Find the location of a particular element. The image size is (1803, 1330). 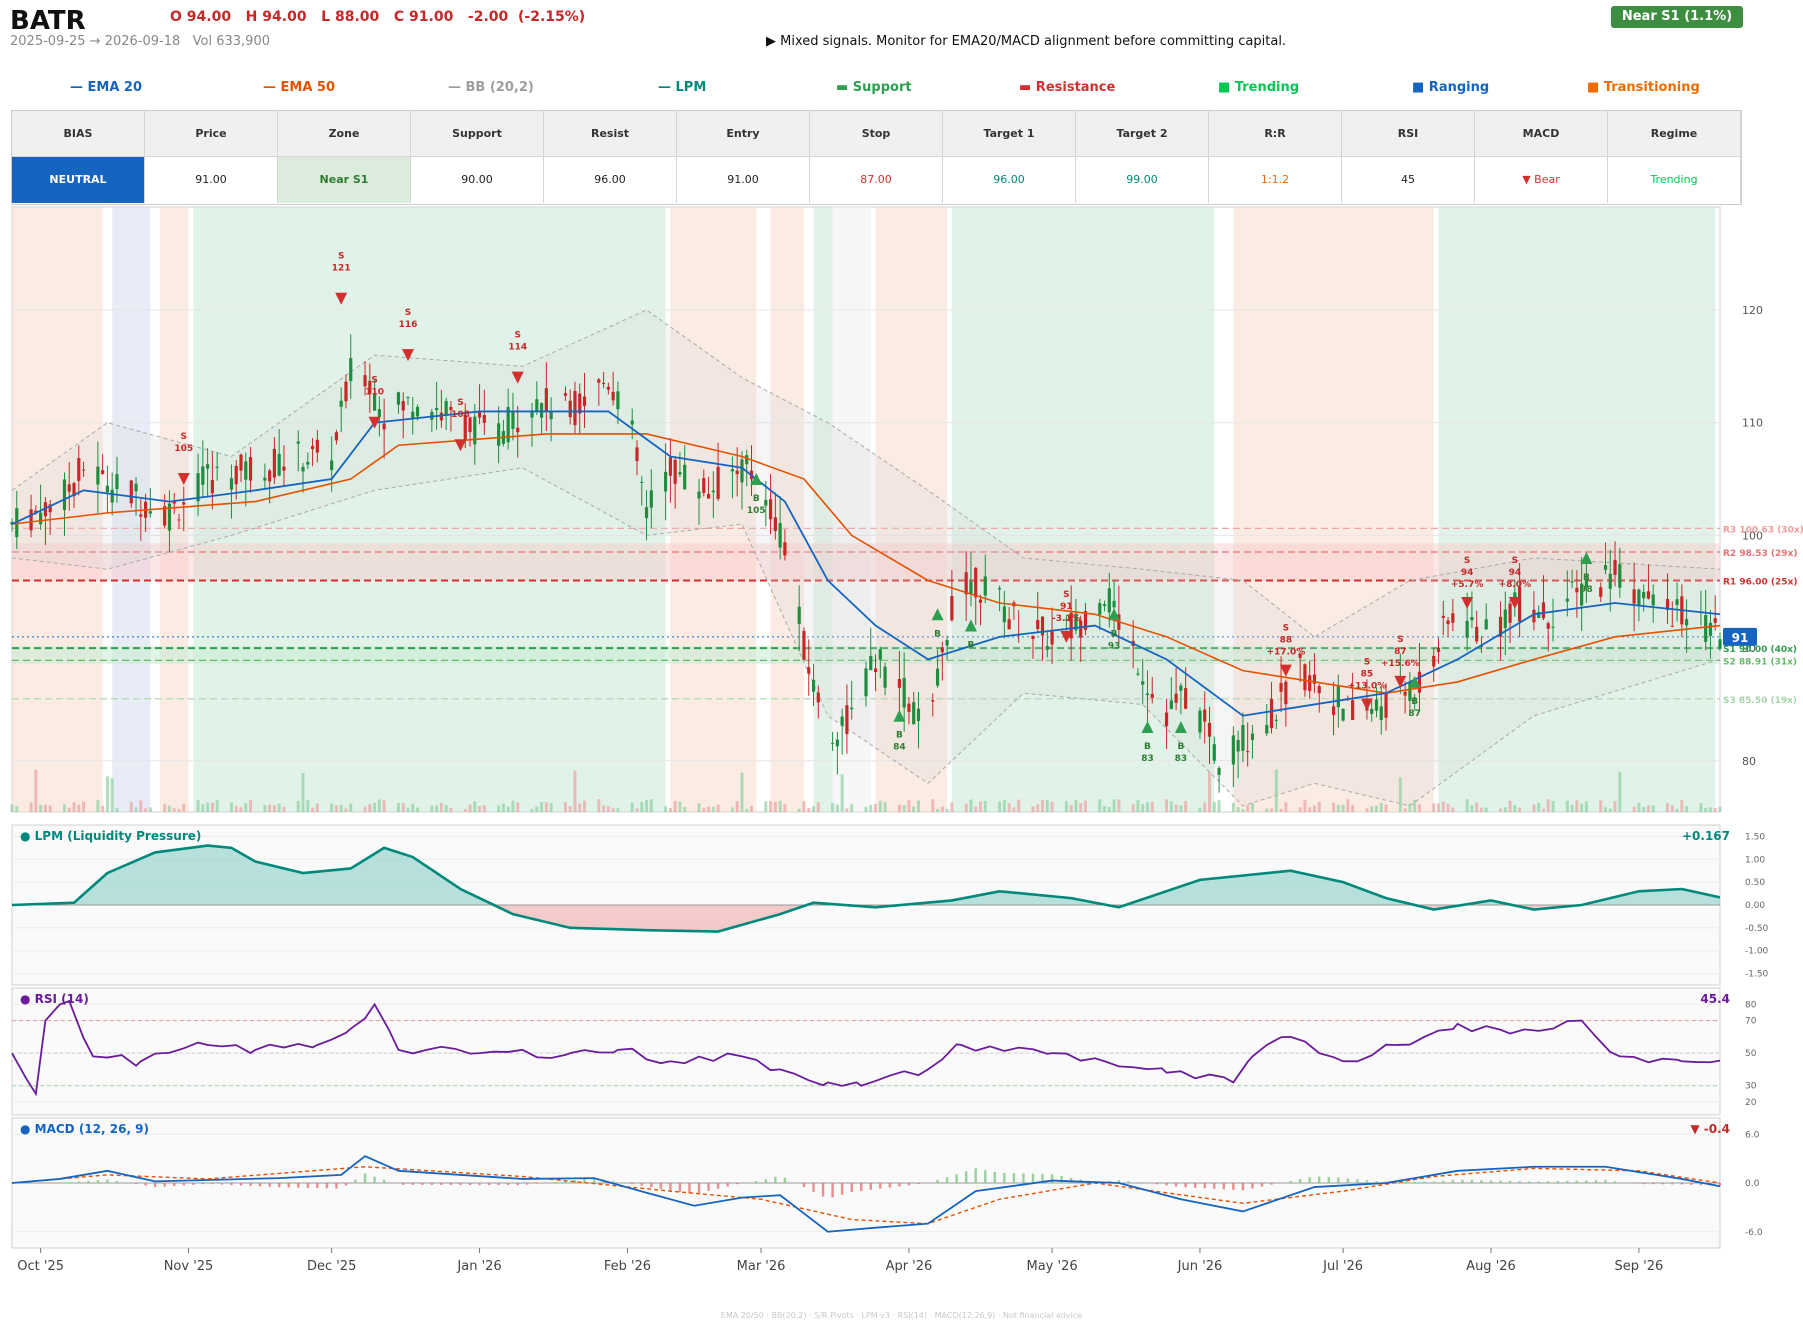

sell-signal-label: 114 is located at coordinates (517, 348).